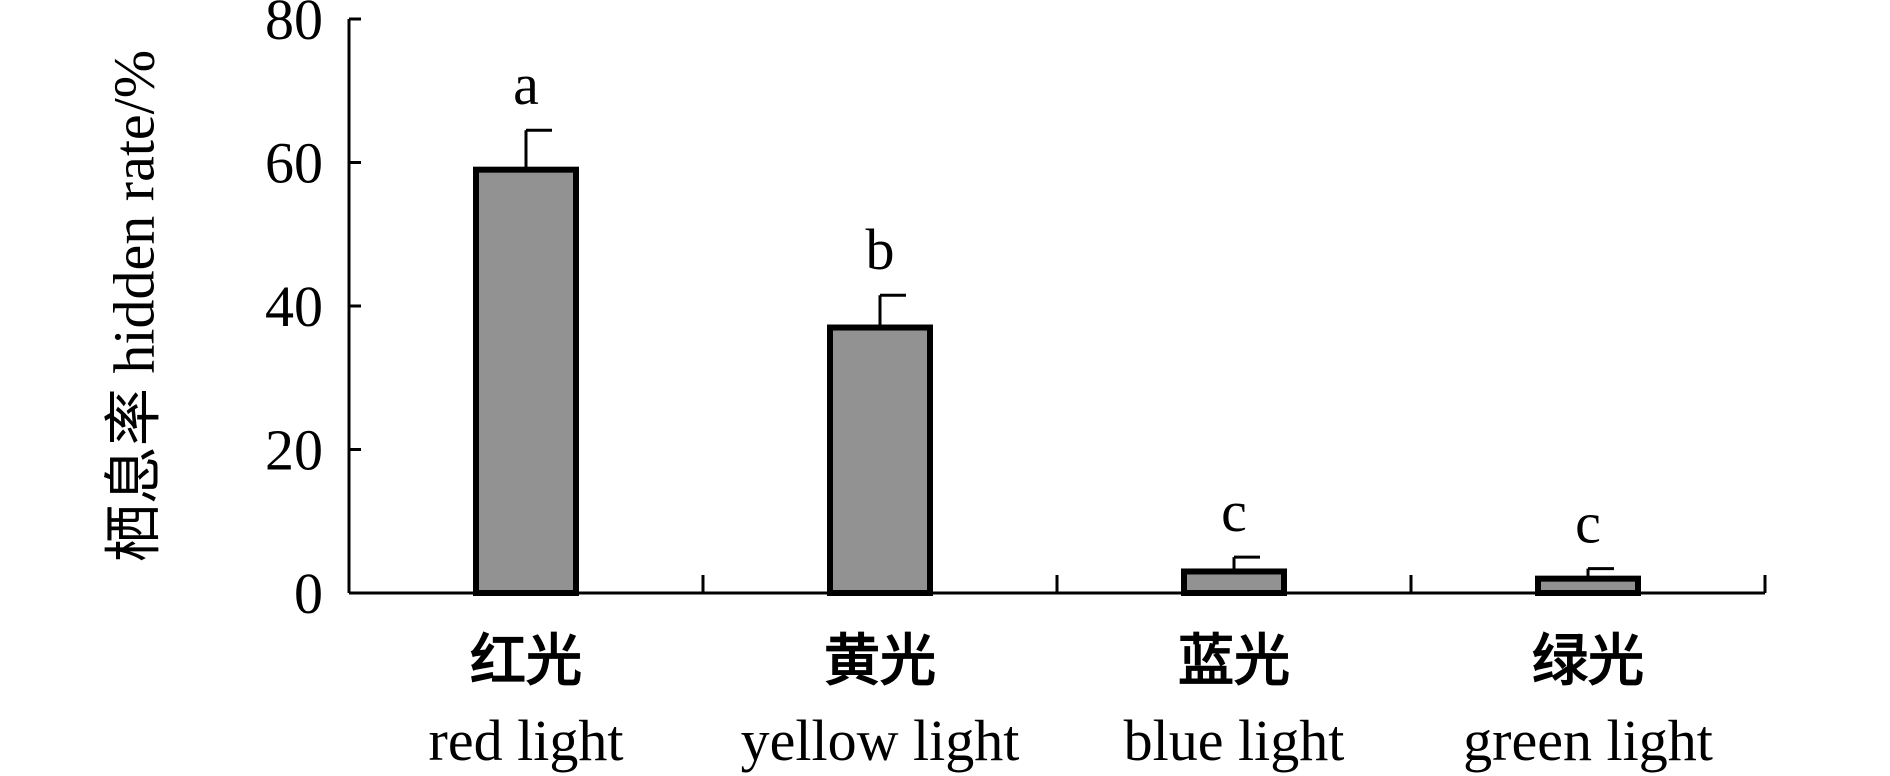  Describe the element at coordinates (880, 661) in the screenshot. I see `x-tick-label: 黄光` at that location.